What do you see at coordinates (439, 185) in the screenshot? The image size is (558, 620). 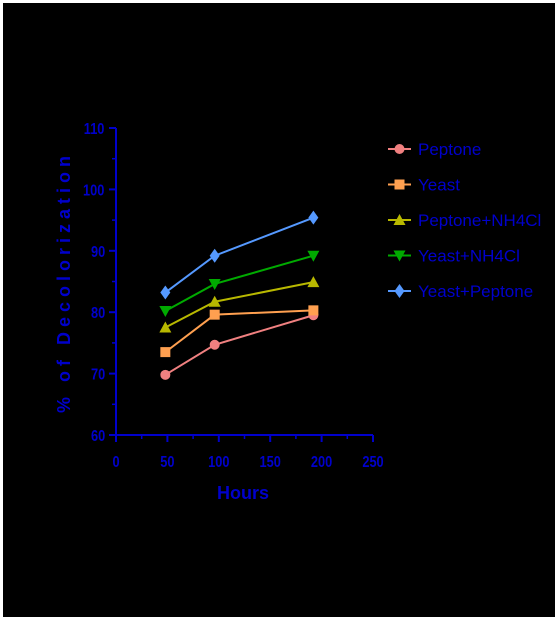 I see `legend-label: Yeast` at bounding box center [439, 185].